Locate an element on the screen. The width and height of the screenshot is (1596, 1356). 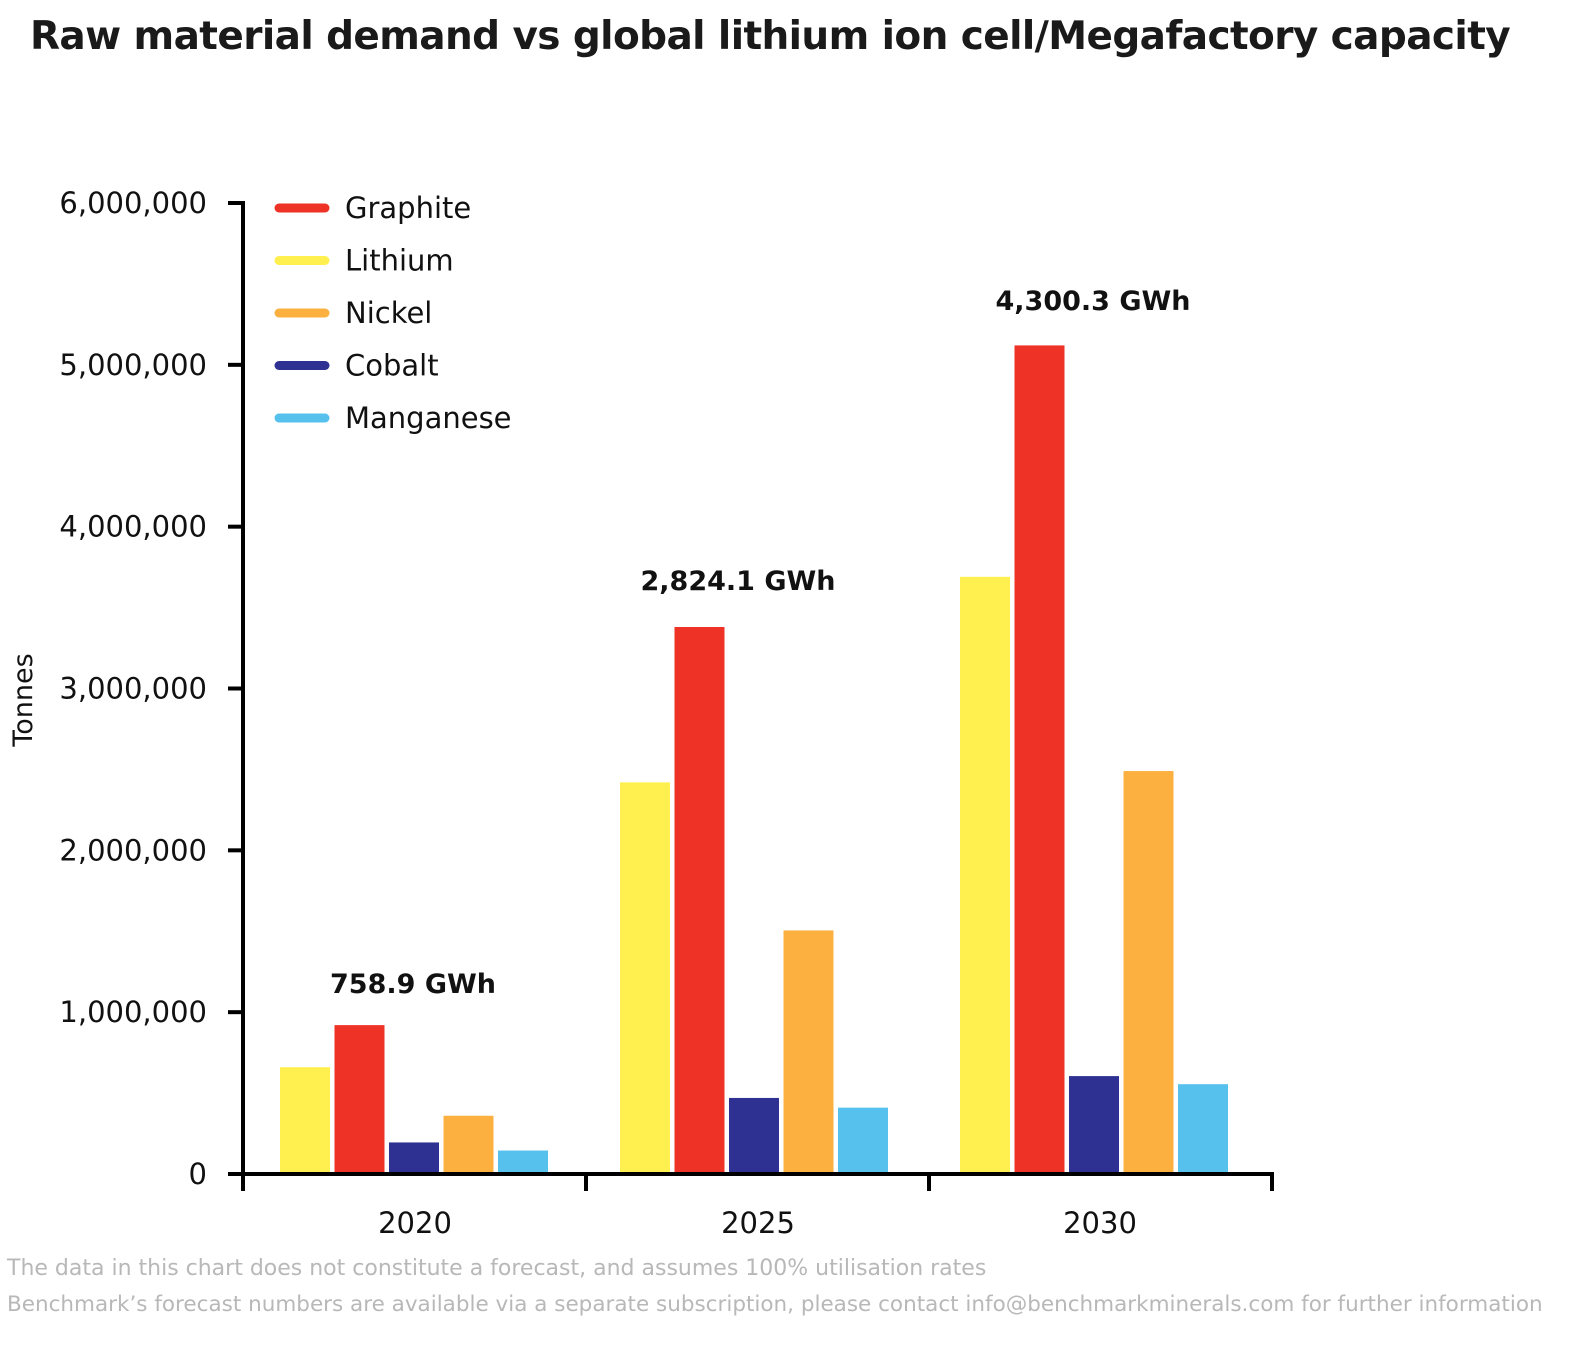
capacity-annotation-2020: 758.9 GWh is located at coordinates (413, 984).